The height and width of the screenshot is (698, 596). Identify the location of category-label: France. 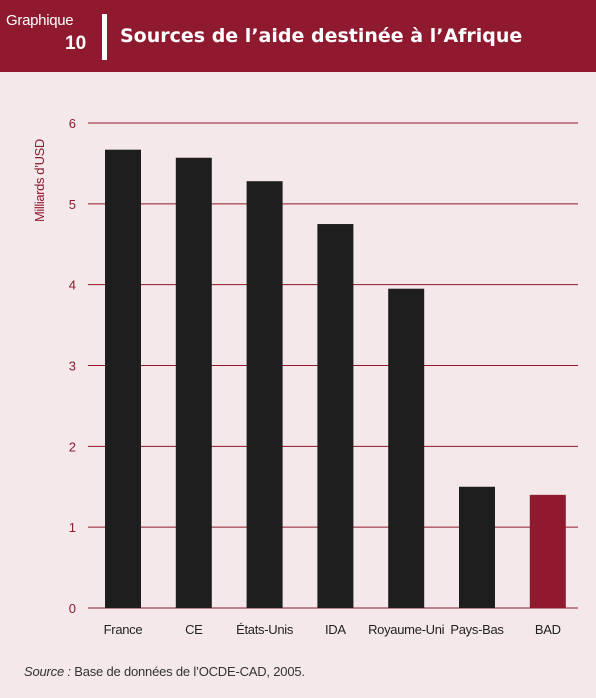
(123, 629).